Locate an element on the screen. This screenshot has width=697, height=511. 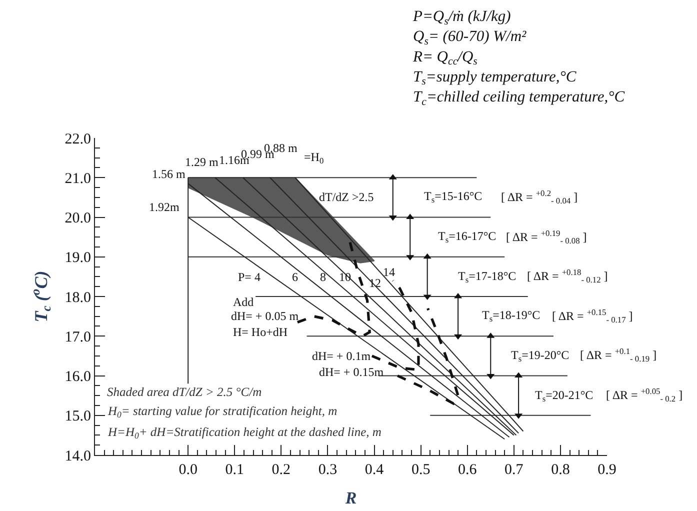
x-tick-label: 0.3 is located at coordinates (328, 470).